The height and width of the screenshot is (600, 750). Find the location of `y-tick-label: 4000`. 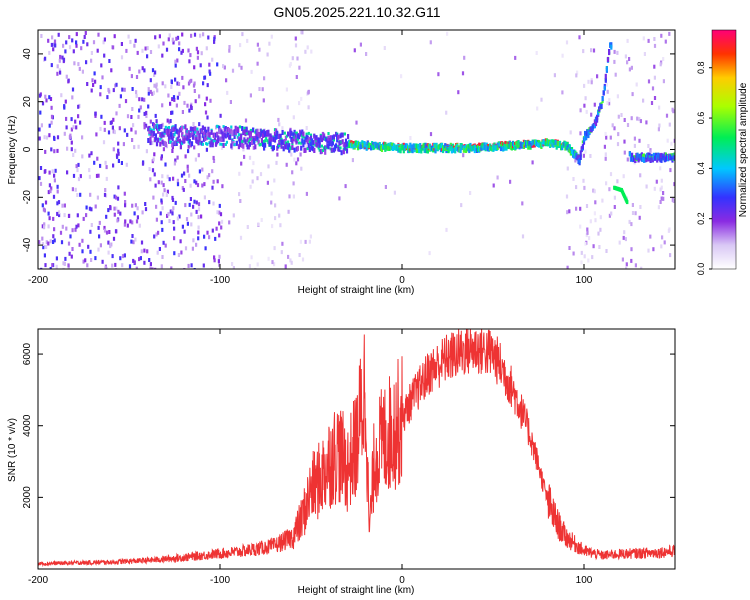

y-tick-label: 4000 is located at coordinates (27, 425).